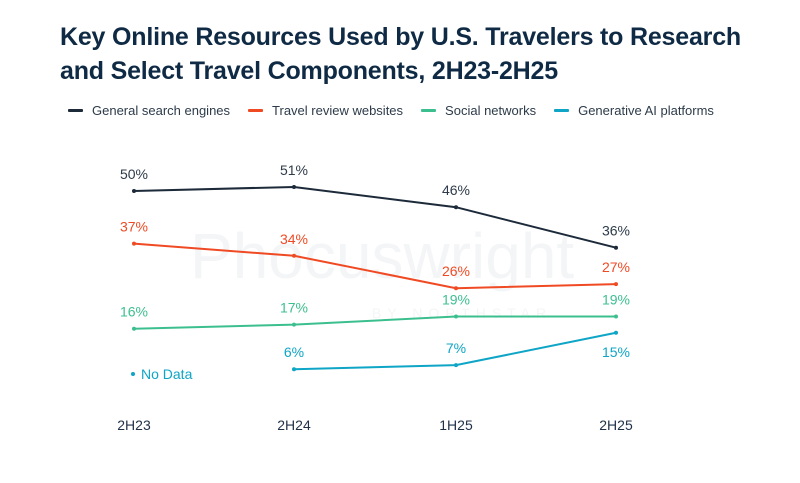  I want to click on legend-item-general-search: General search engines, so click(149, 110).